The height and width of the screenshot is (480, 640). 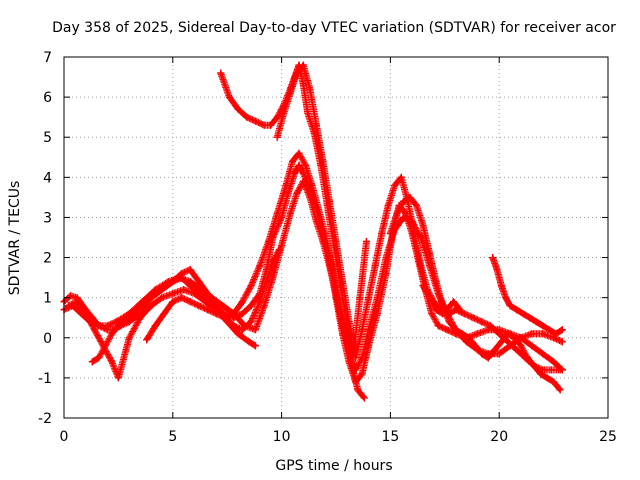 What do you see at coordinates (282, 437) in the screenshot?
I see `x-tick-label: 10` at bounding box center [282, 437].